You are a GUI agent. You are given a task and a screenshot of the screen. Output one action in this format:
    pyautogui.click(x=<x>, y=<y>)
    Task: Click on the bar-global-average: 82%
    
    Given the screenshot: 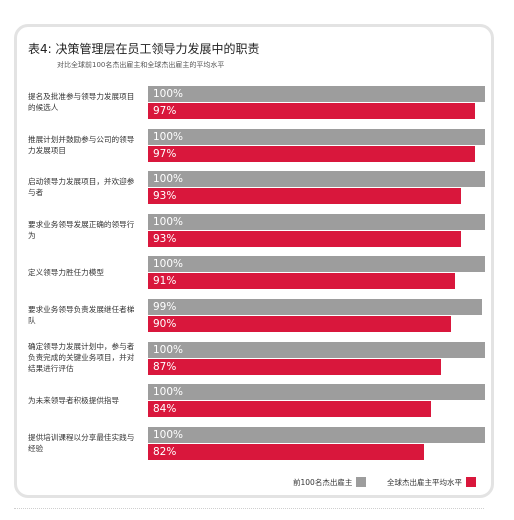 What is the action you would take?
    pyautogui.click(x=286, y=451)
    